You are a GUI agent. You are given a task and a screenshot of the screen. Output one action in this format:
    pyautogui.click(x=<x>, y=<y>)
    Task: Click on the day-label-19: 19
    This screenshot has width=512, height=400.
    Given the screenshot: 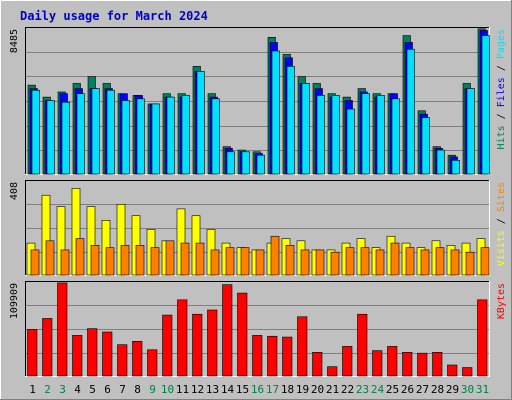 What is the action you would take?
    pyautogui.click(x=302, y=389)
    